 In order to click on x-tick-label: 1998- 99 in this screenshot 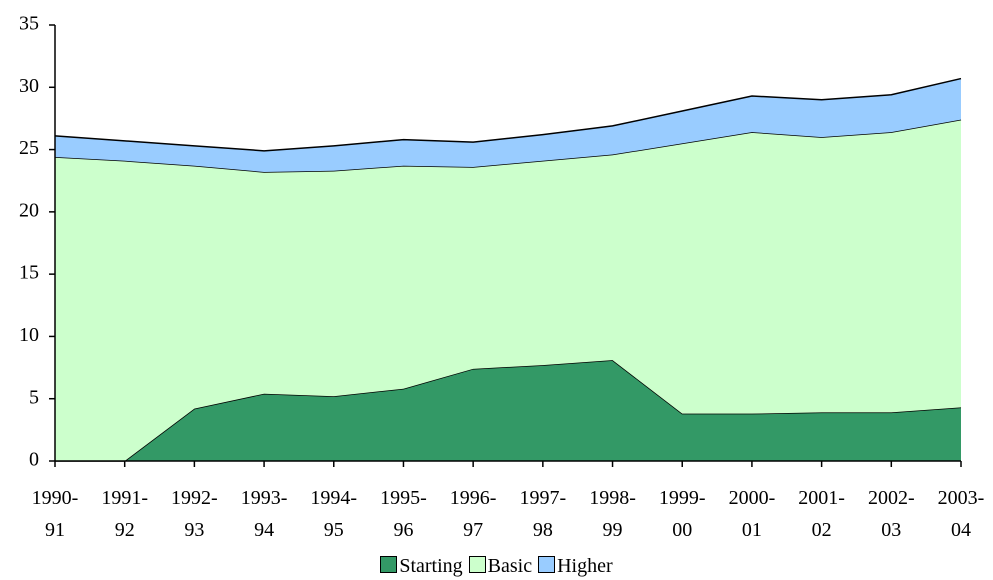, I will do `click(612, 514)`.